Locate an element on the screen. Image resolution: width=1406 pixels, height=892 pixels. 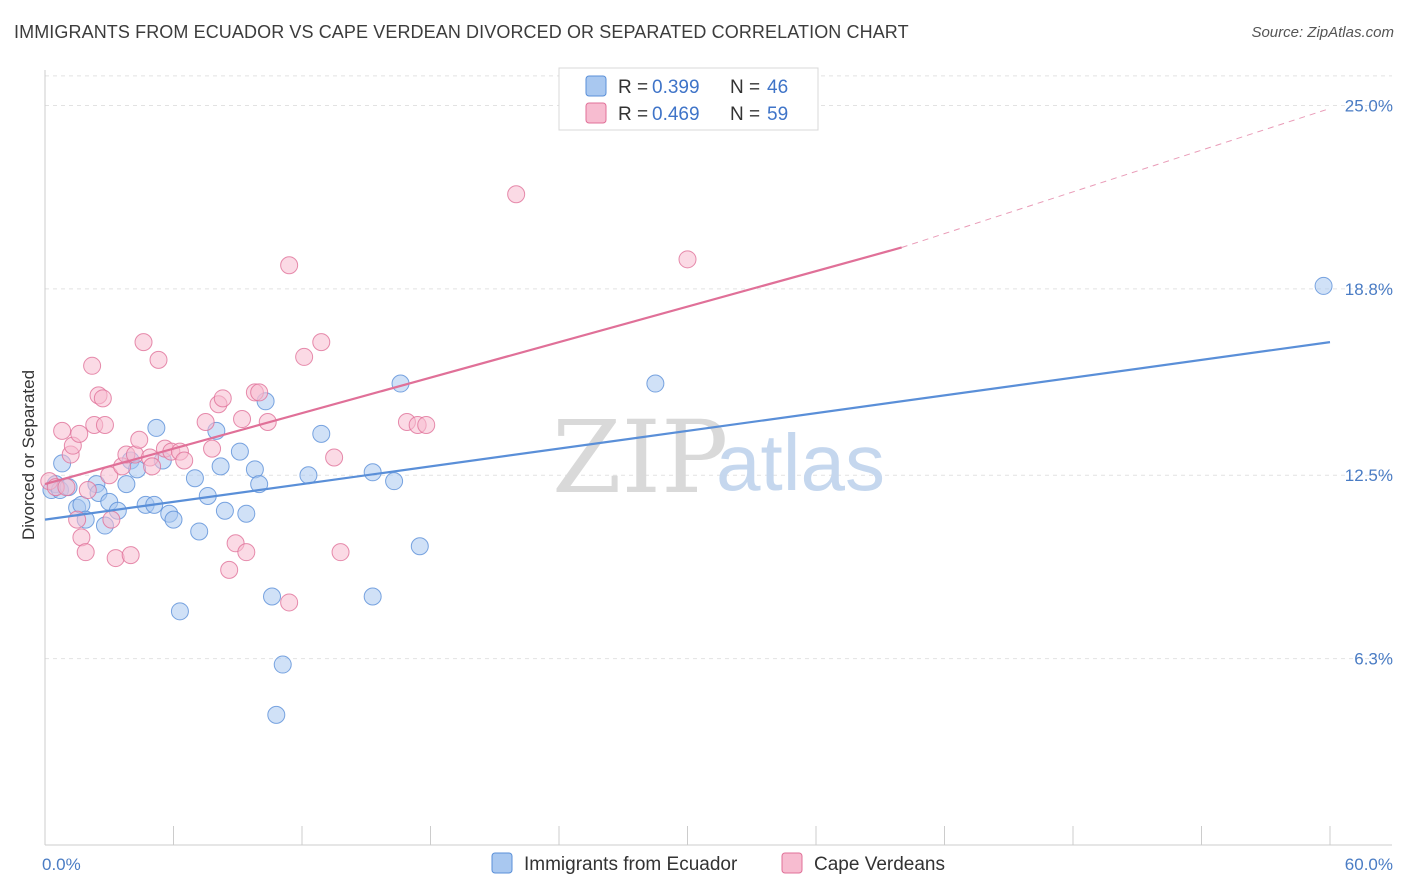
legend-r-label-1: R = is located at coordinates (633, 87).